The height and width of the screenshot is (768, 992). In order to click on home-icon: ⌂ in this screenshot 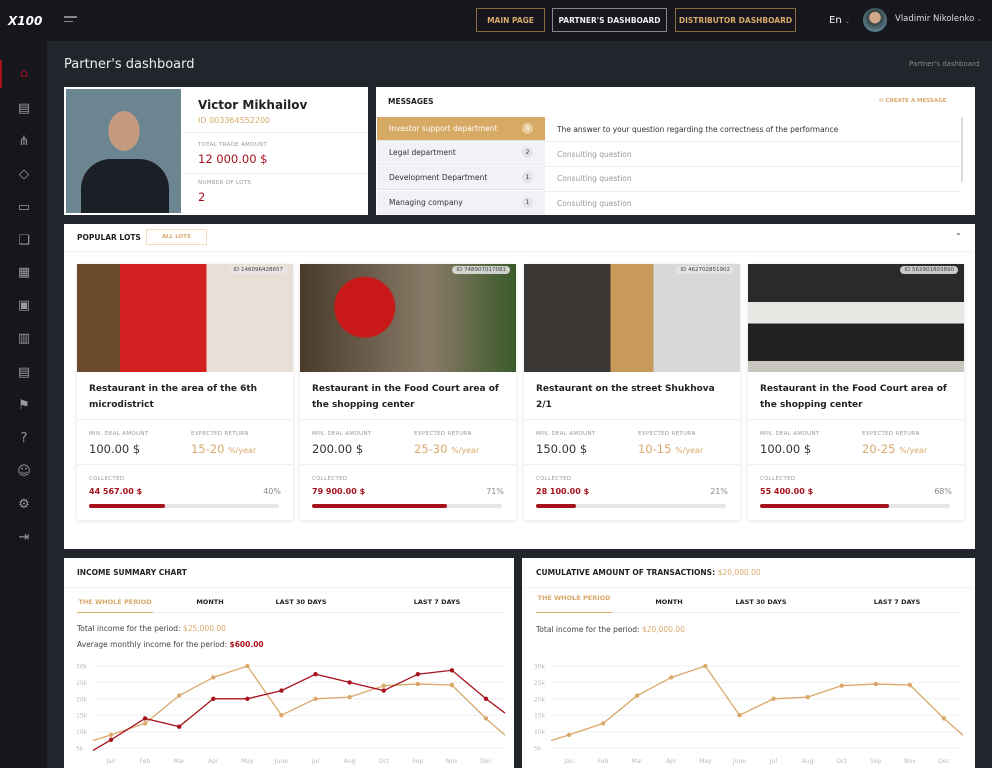, I will do `click(24, 73)`.